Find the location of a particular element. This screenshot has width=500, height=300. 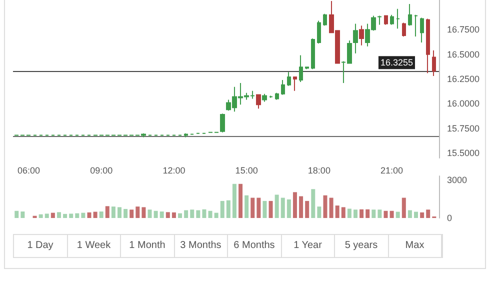

y-tick-label: 0 is located at coordinates (449, 218).